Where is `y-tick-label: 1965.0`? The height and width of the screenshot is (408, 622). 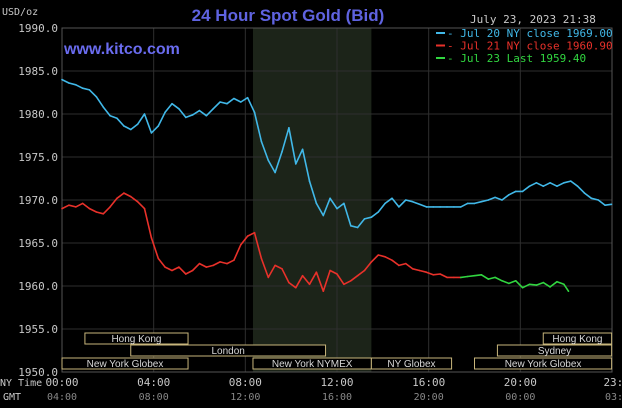
y-tick-label: 1965.0 is located at coordinates (38, 243).